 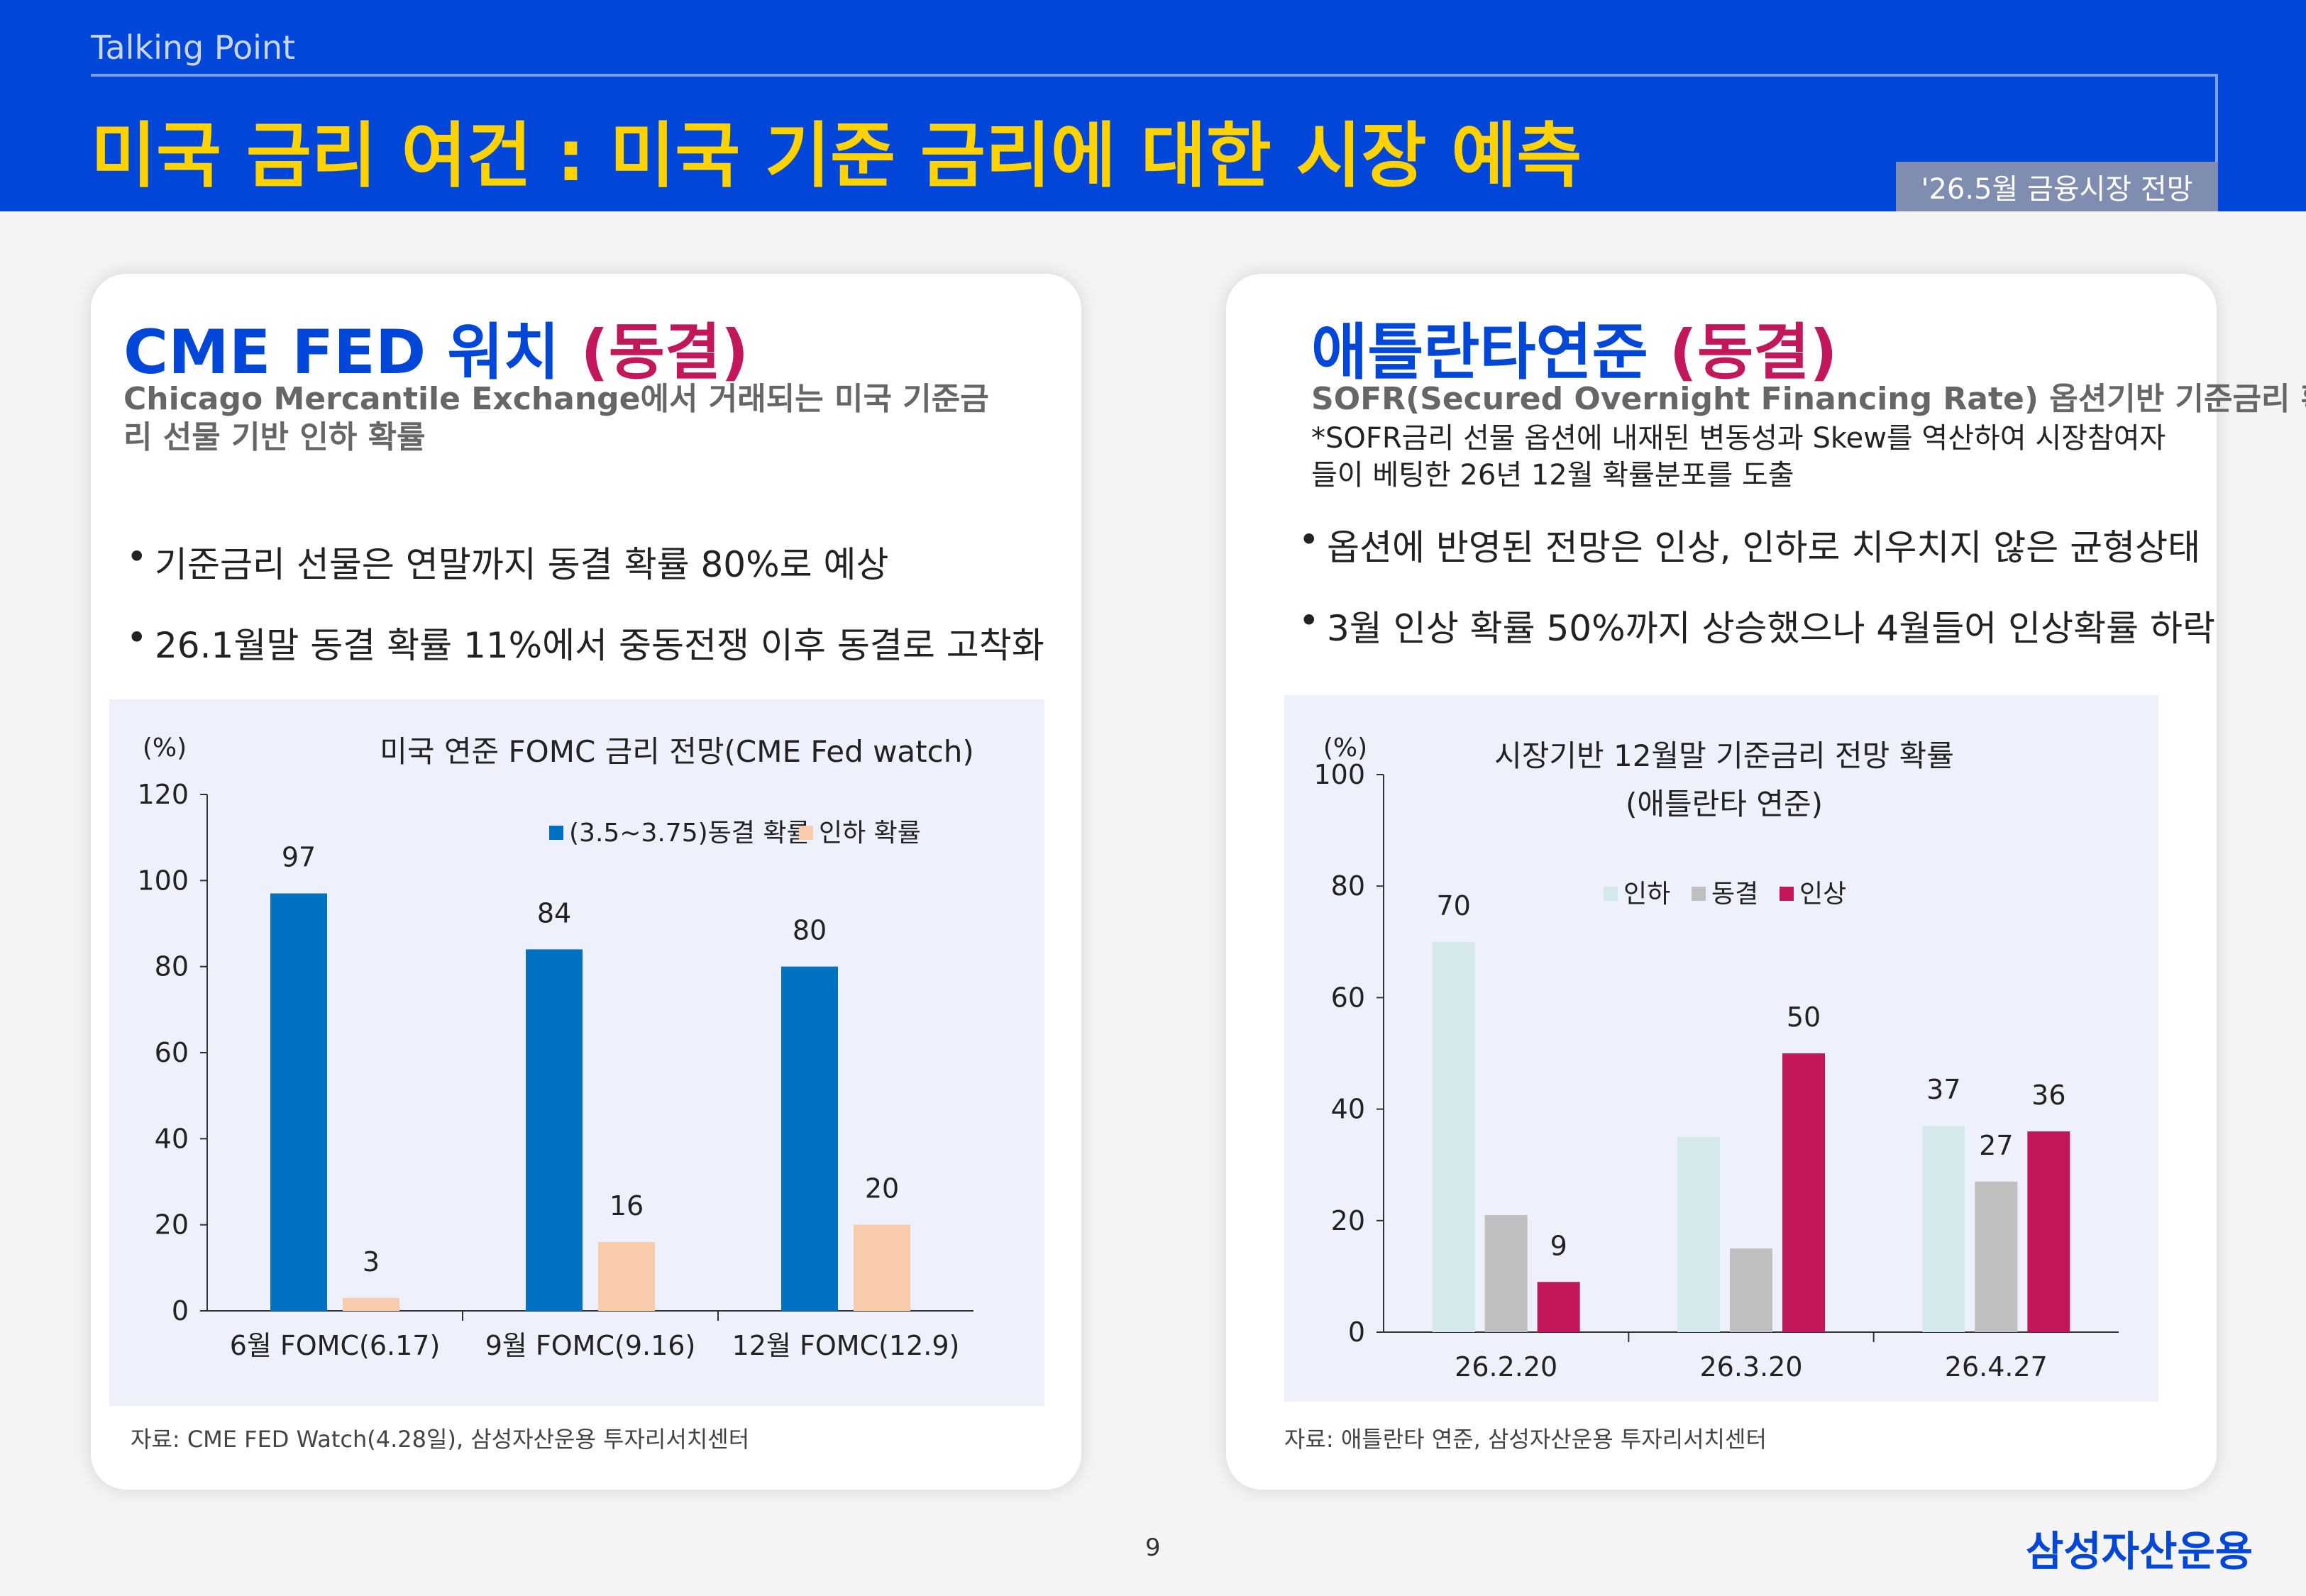 I want to click on section-label: Talking Point, so click(x=193, y=47).